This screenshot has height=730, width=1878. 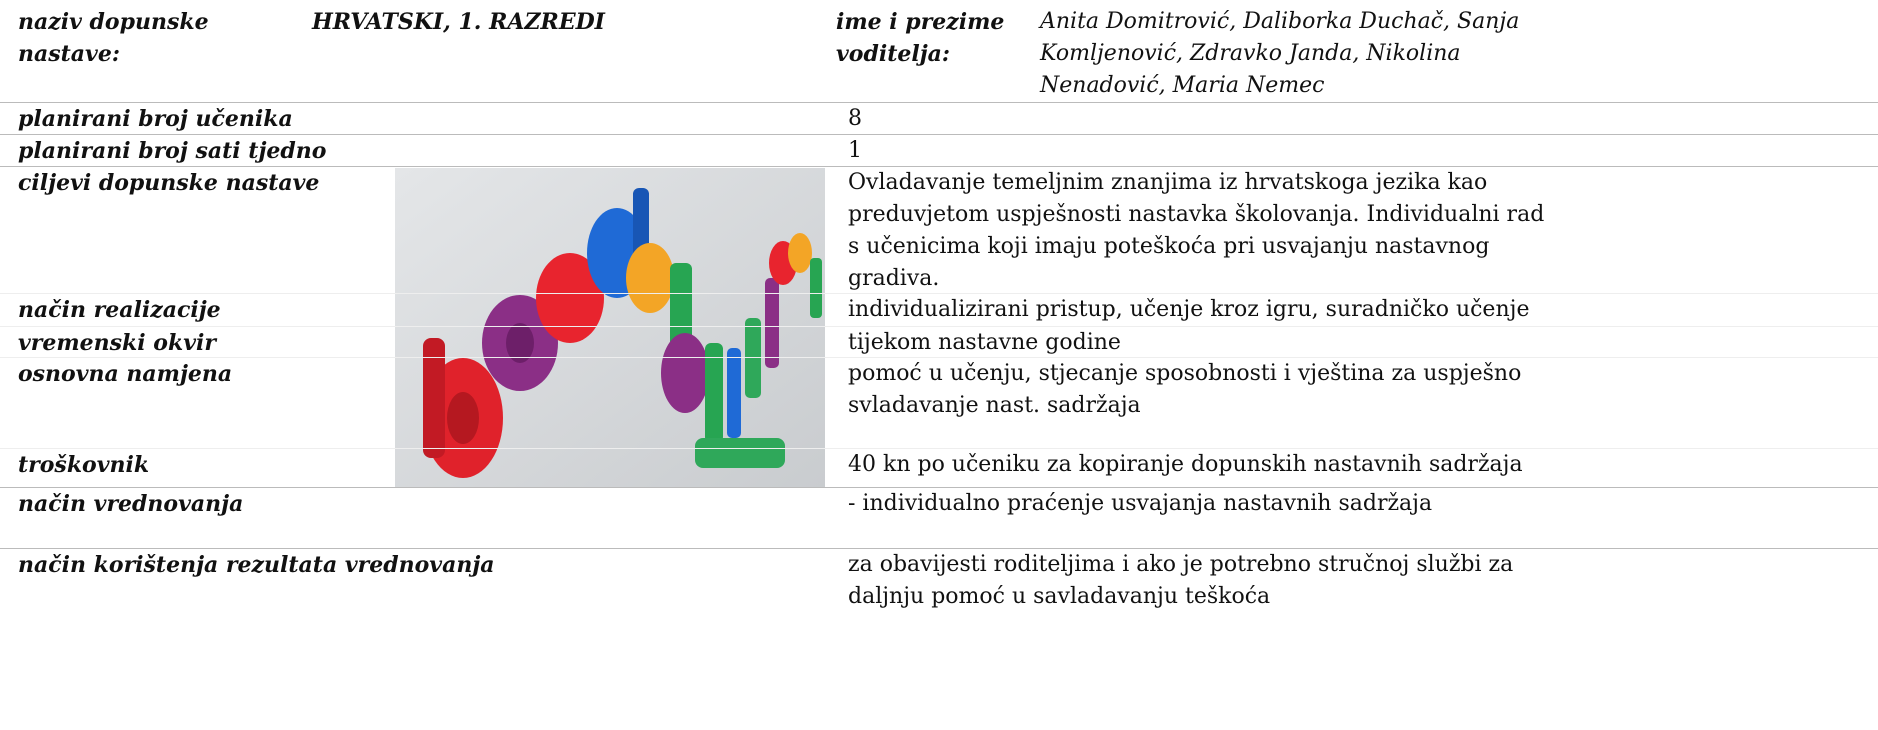 I want to click on row-label: planirani broj učenika, so click(x=155, y=119).